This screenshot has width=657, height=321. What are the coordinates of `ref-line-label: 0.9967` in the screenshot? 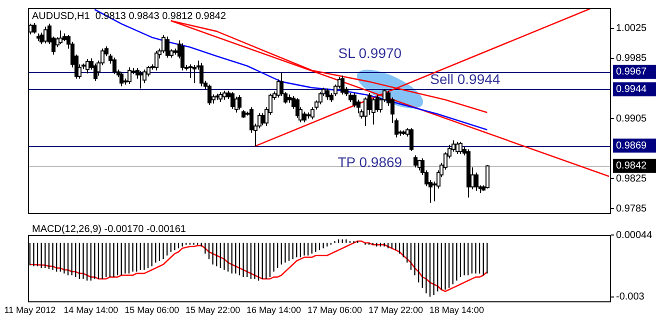 It's located at (632, 72).